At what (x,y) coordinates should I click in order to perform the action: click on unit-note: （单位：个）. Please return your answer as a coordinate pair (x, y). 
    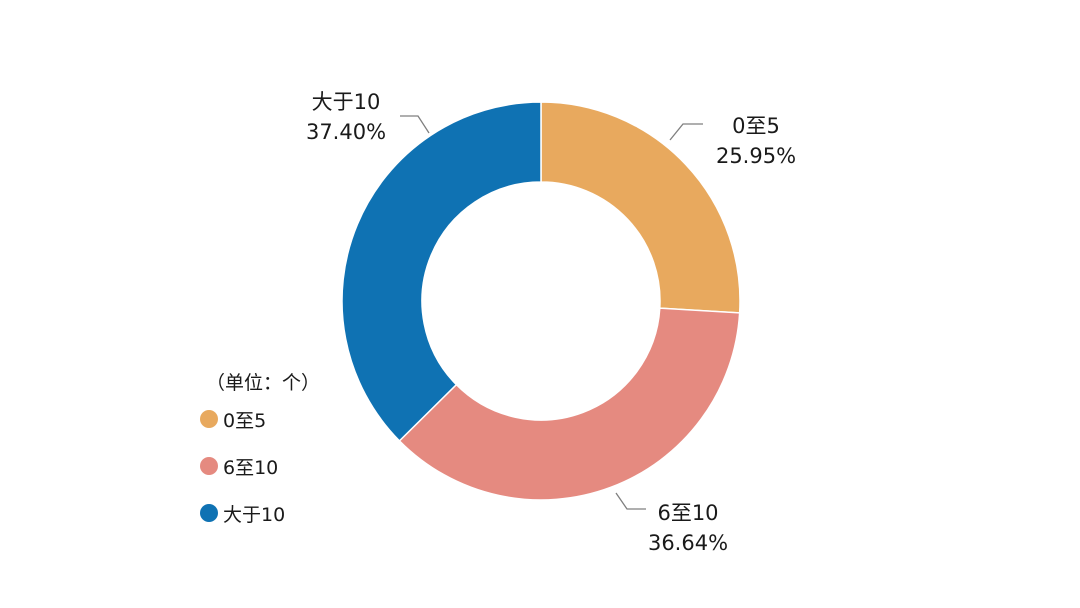
    Looking at the image, I should click on (263, 383).